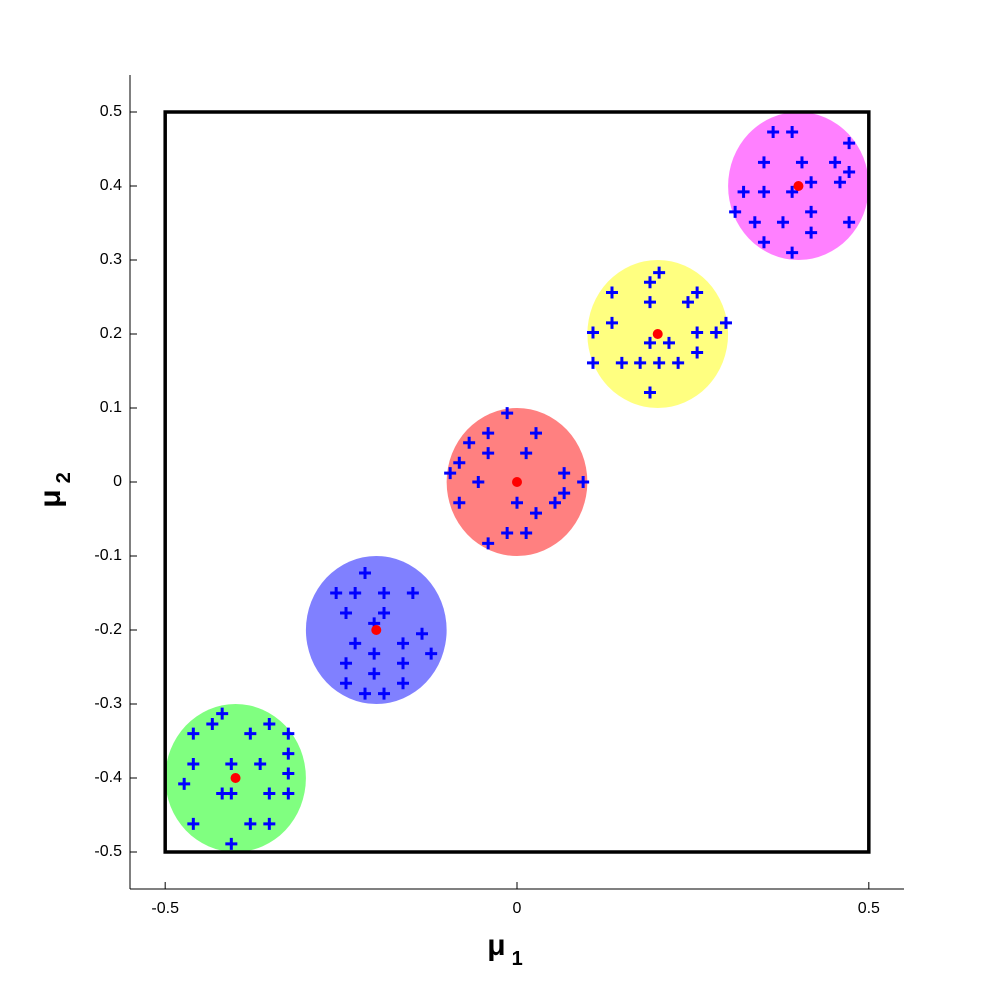 The width and height of the screenshot is (999, 1000). What do you see at coordinates (108, 777) in the screenshot?
I see `y-tick-label: -0.4` at bounding box center [108, 777].